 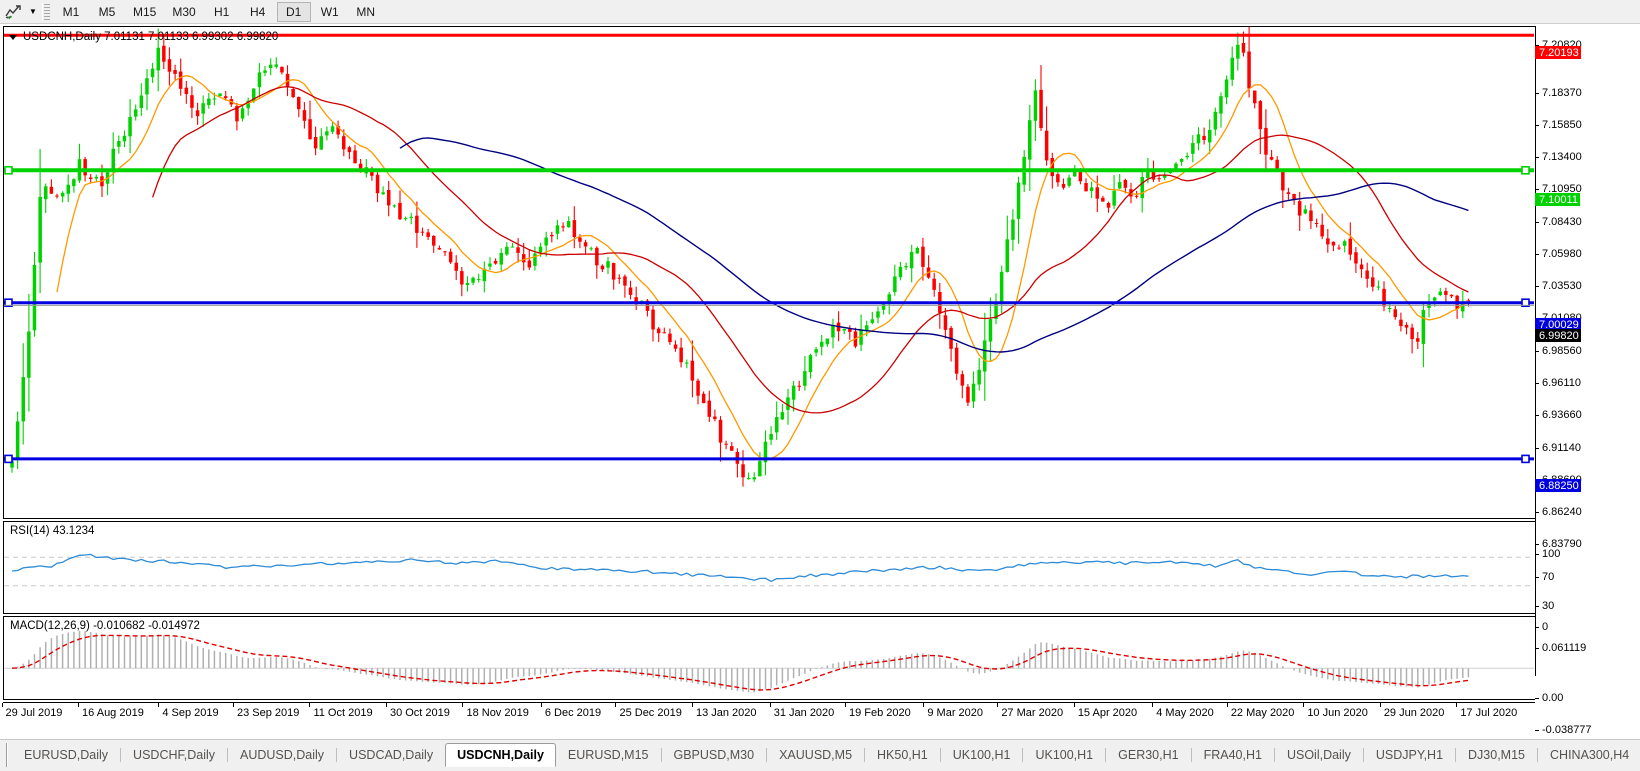 What do you see at coordinates (282, 755) in the screenshot?
I see `chart-tab-audusd-daily: AUDUSD,Daily` at bounding box center [282, 755].